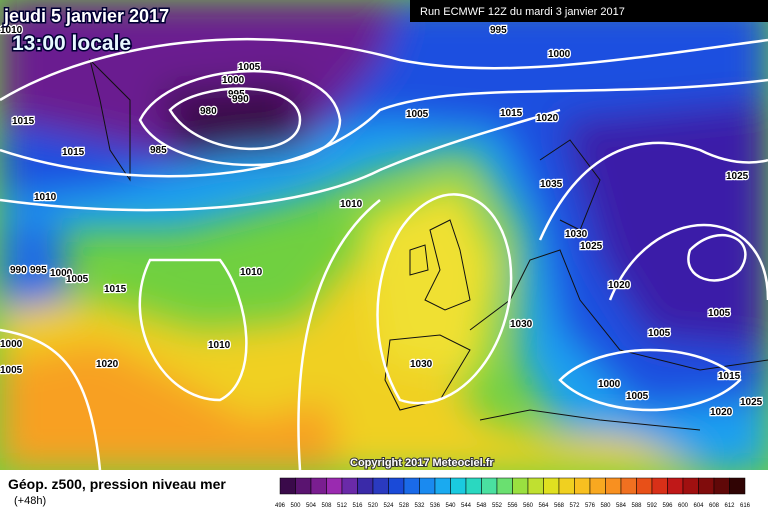 Image resolution: width=768 pixels, height=517 pixels. What do you see at coordinates (404, 506) in the screenshot?
I see `scale-label: 528` at bounding box center [404, 506].